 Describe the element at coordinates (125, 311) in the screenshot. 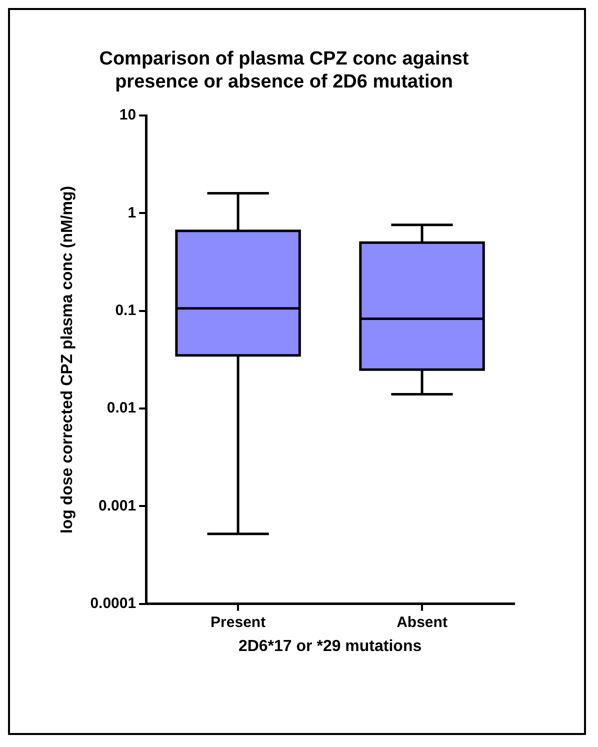

I see `y-tick-label: 0.1` at that location.